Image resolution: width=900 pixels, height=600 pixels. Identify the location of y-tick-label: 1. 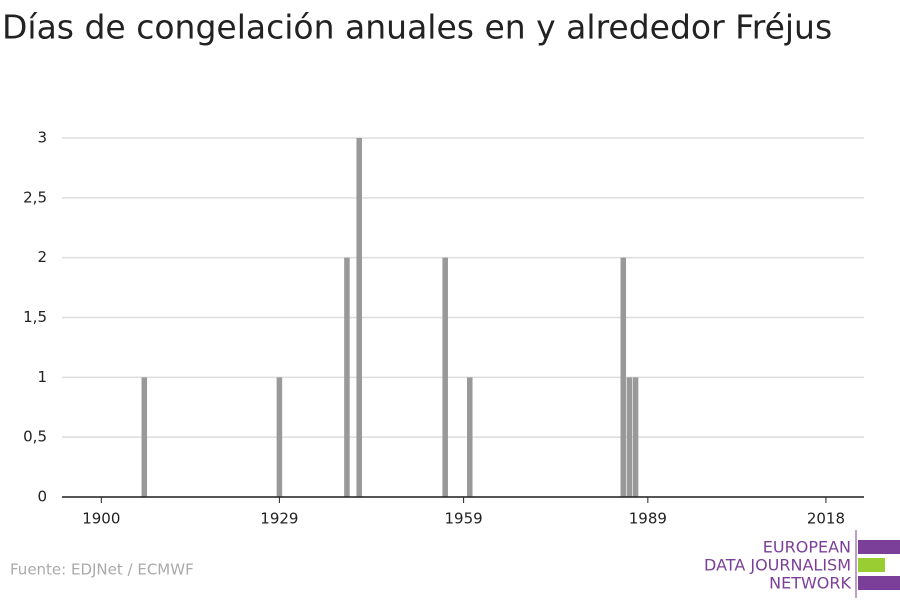
(42, 377).